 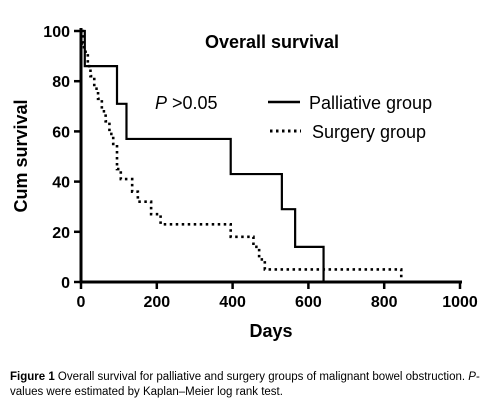 I want to click on y-tick-label: 60, so click(x=61, y=132).